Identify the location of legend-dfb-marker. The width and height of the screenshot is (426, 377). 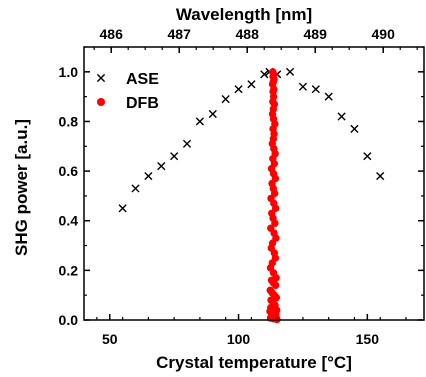
(101, 102).